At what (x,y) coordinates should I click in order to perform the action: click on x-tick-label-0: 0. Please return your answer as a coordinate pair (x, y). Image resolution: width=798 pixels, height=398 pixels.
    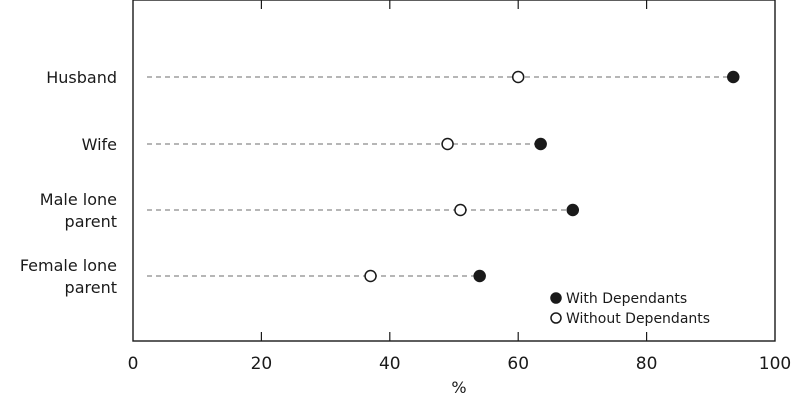
    Looking at the image, I should click on (133, 364).